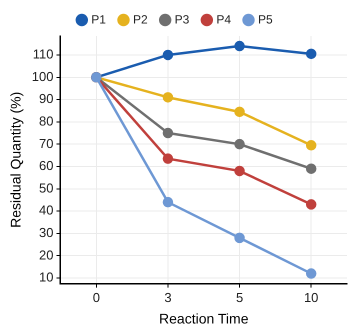 The image size is (355, 330). I want to click on y-tick-label: 110, so click(43, 54).